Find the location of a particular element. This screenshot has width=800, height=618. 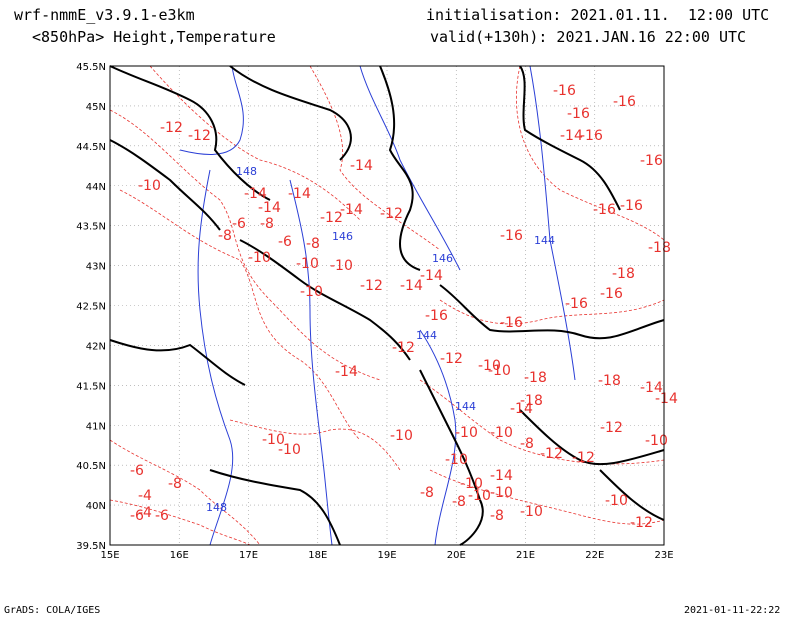

lon-tick-label: 22E is located at coordinates (594, 555).